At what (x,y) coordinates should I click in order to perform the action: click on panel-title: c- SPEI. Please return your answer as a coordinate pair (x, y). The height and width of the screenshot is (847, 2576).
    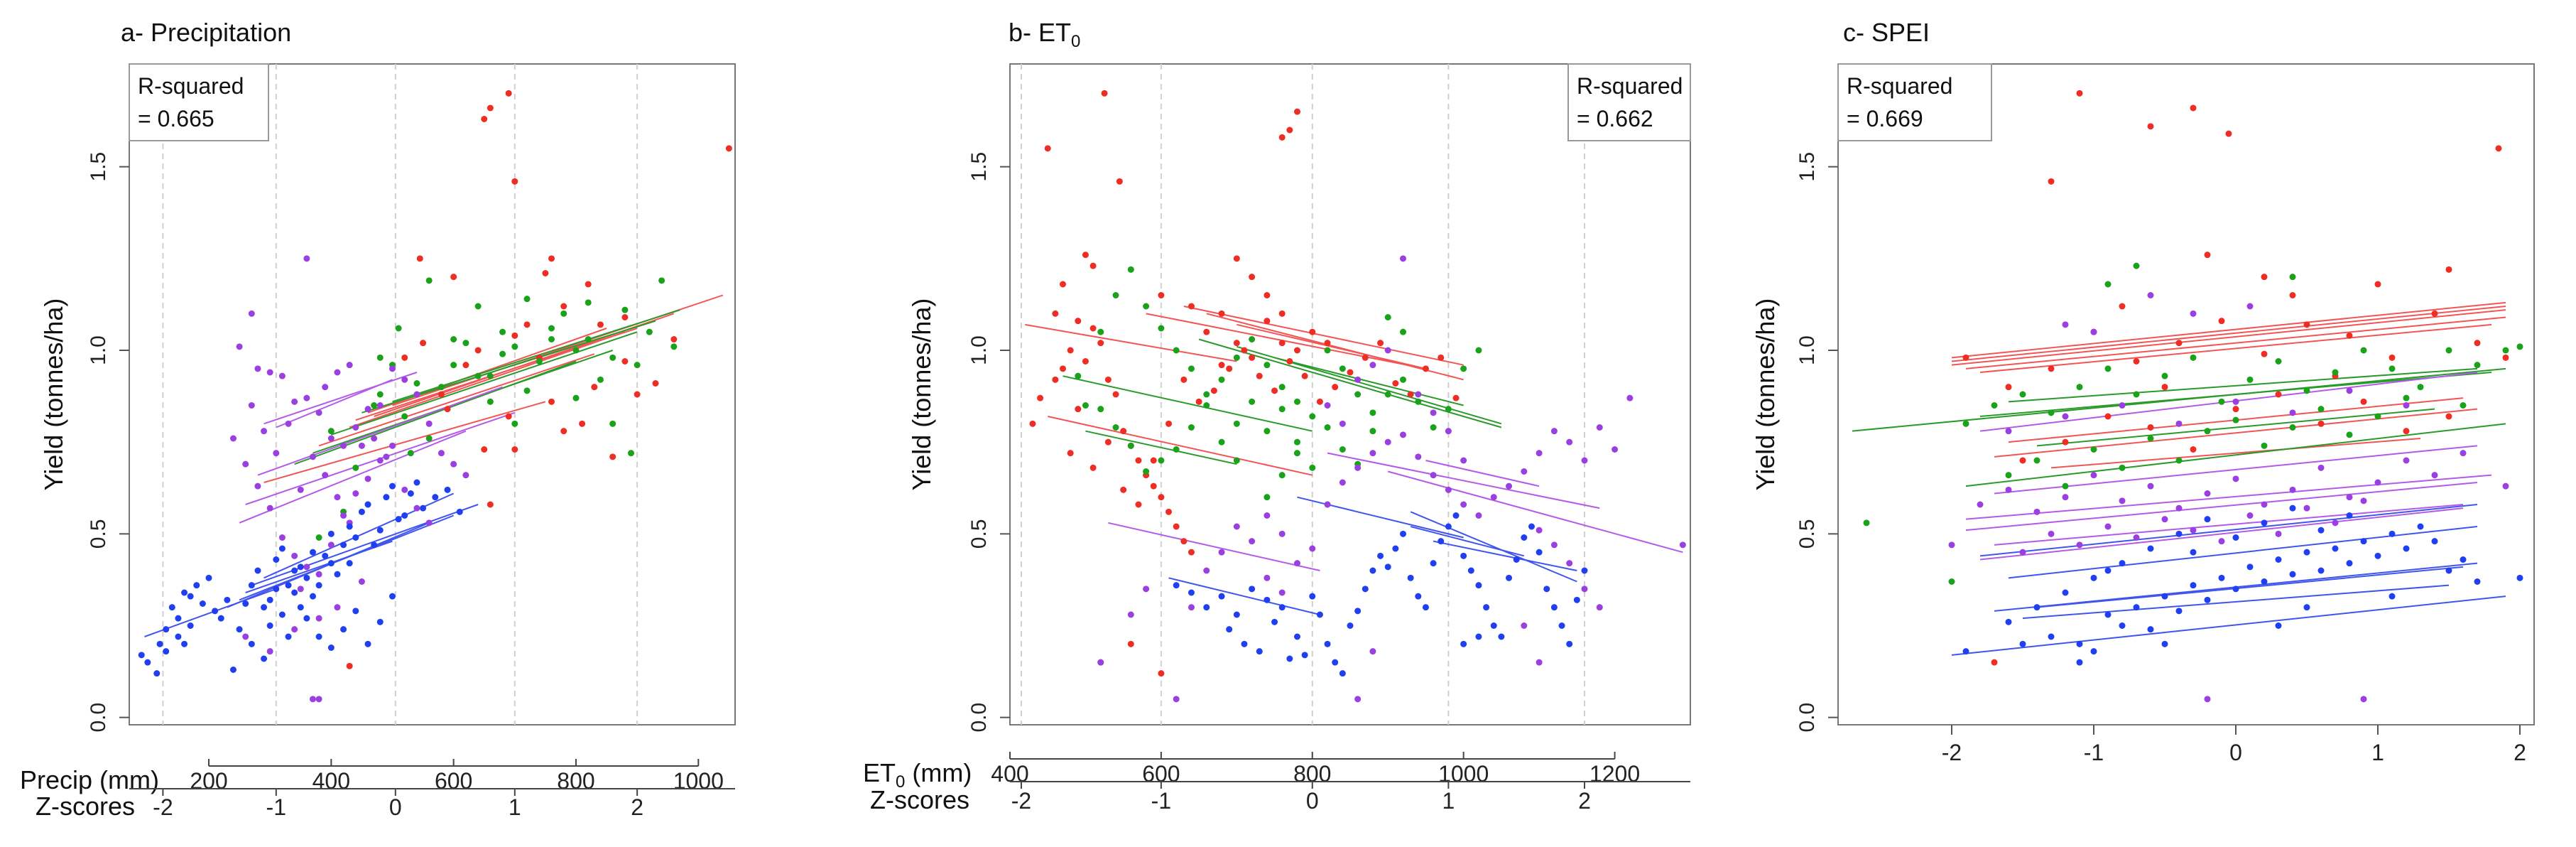
    Looking at the image, I should click on (1887, 32).